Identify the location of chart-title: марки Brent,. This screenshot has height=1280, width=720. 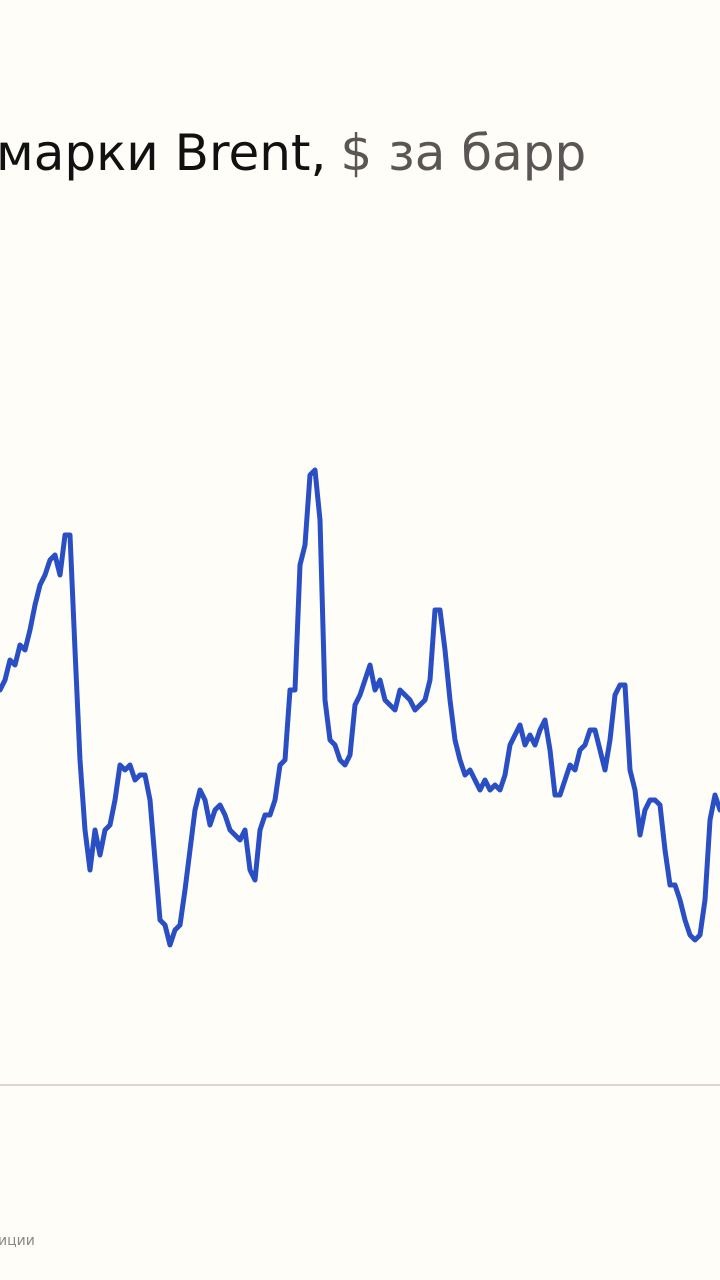
(163, 153).